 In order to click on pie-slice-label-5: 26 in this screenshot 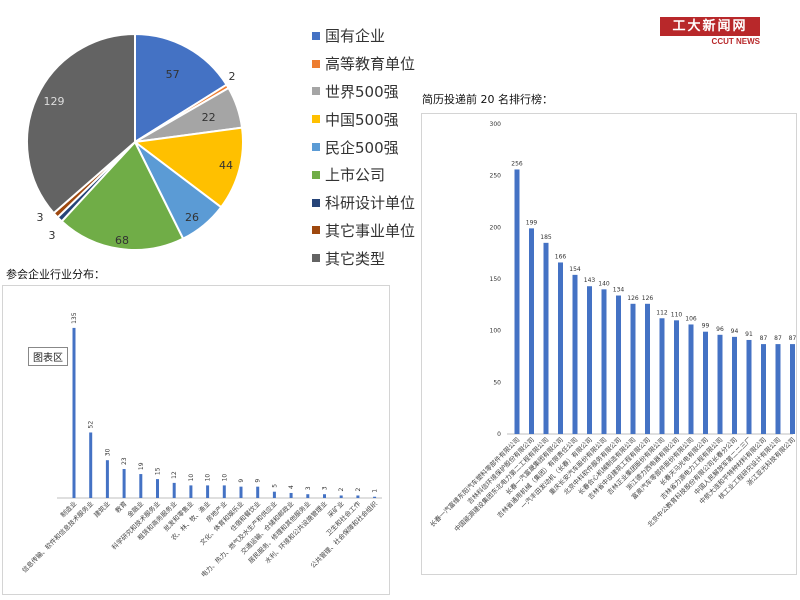, I will do `click(192, 217)`.